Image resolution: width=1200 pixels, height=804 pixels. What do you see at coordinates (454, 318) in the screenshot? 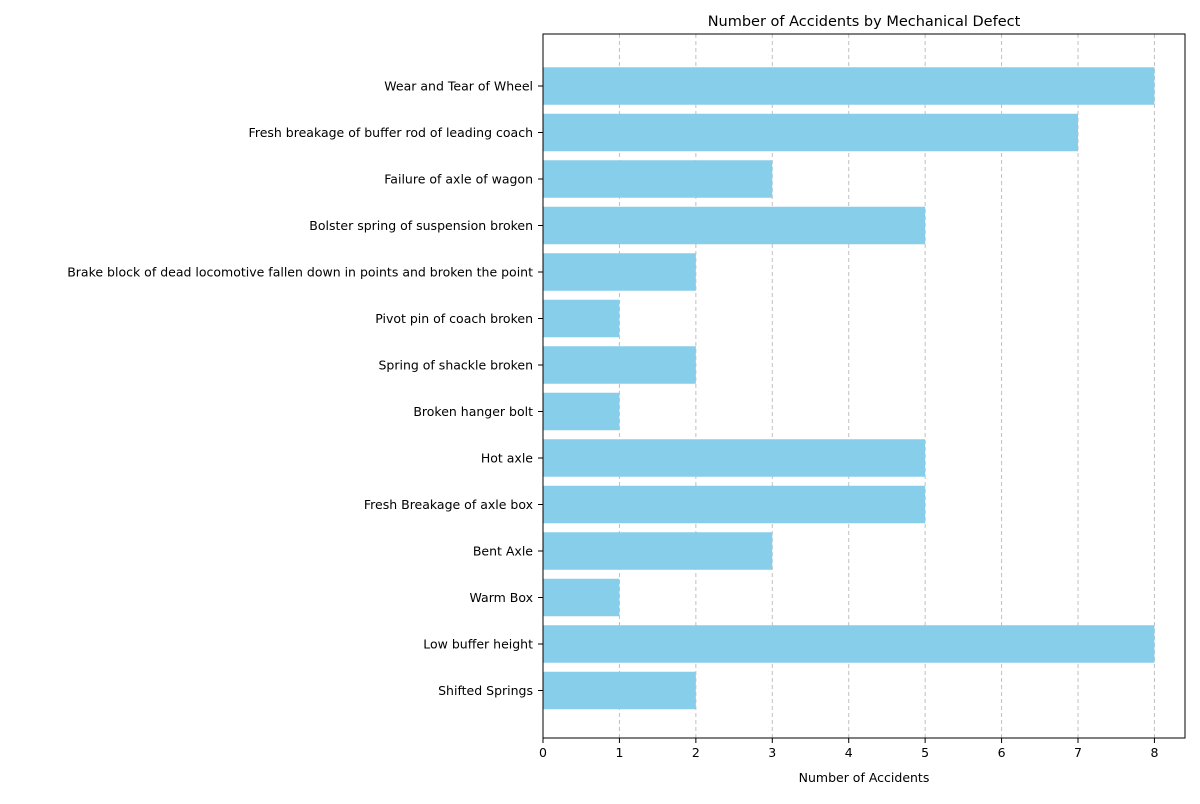
I see `y-tick-label: Pivot pin of coach broken` at bounding box center [454, 318].